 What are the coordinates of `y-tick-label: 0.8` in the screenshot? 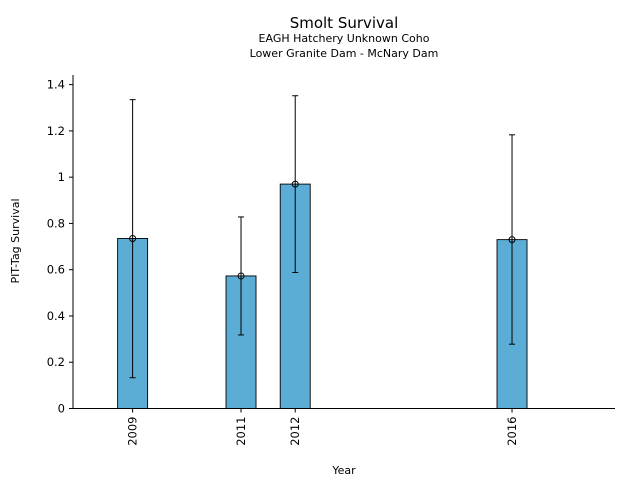 It's located at (56, 223).